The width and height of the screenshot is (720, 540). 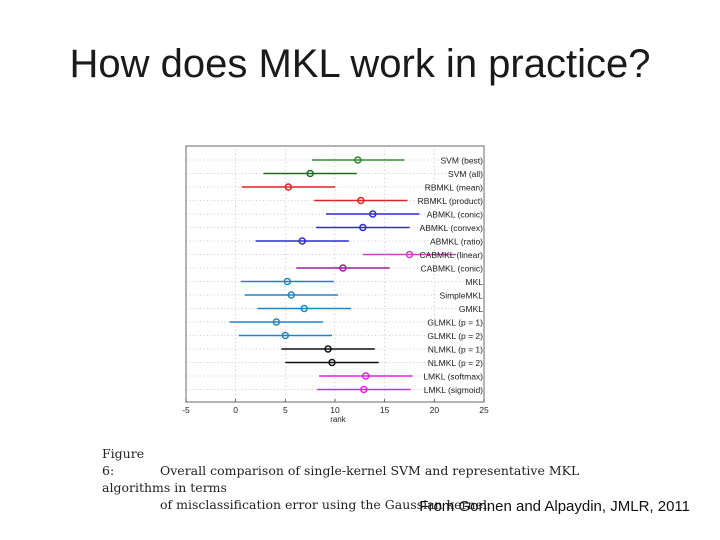 I want to click on series-label: NLMKL (p = 2), so click(x=455, y=363).